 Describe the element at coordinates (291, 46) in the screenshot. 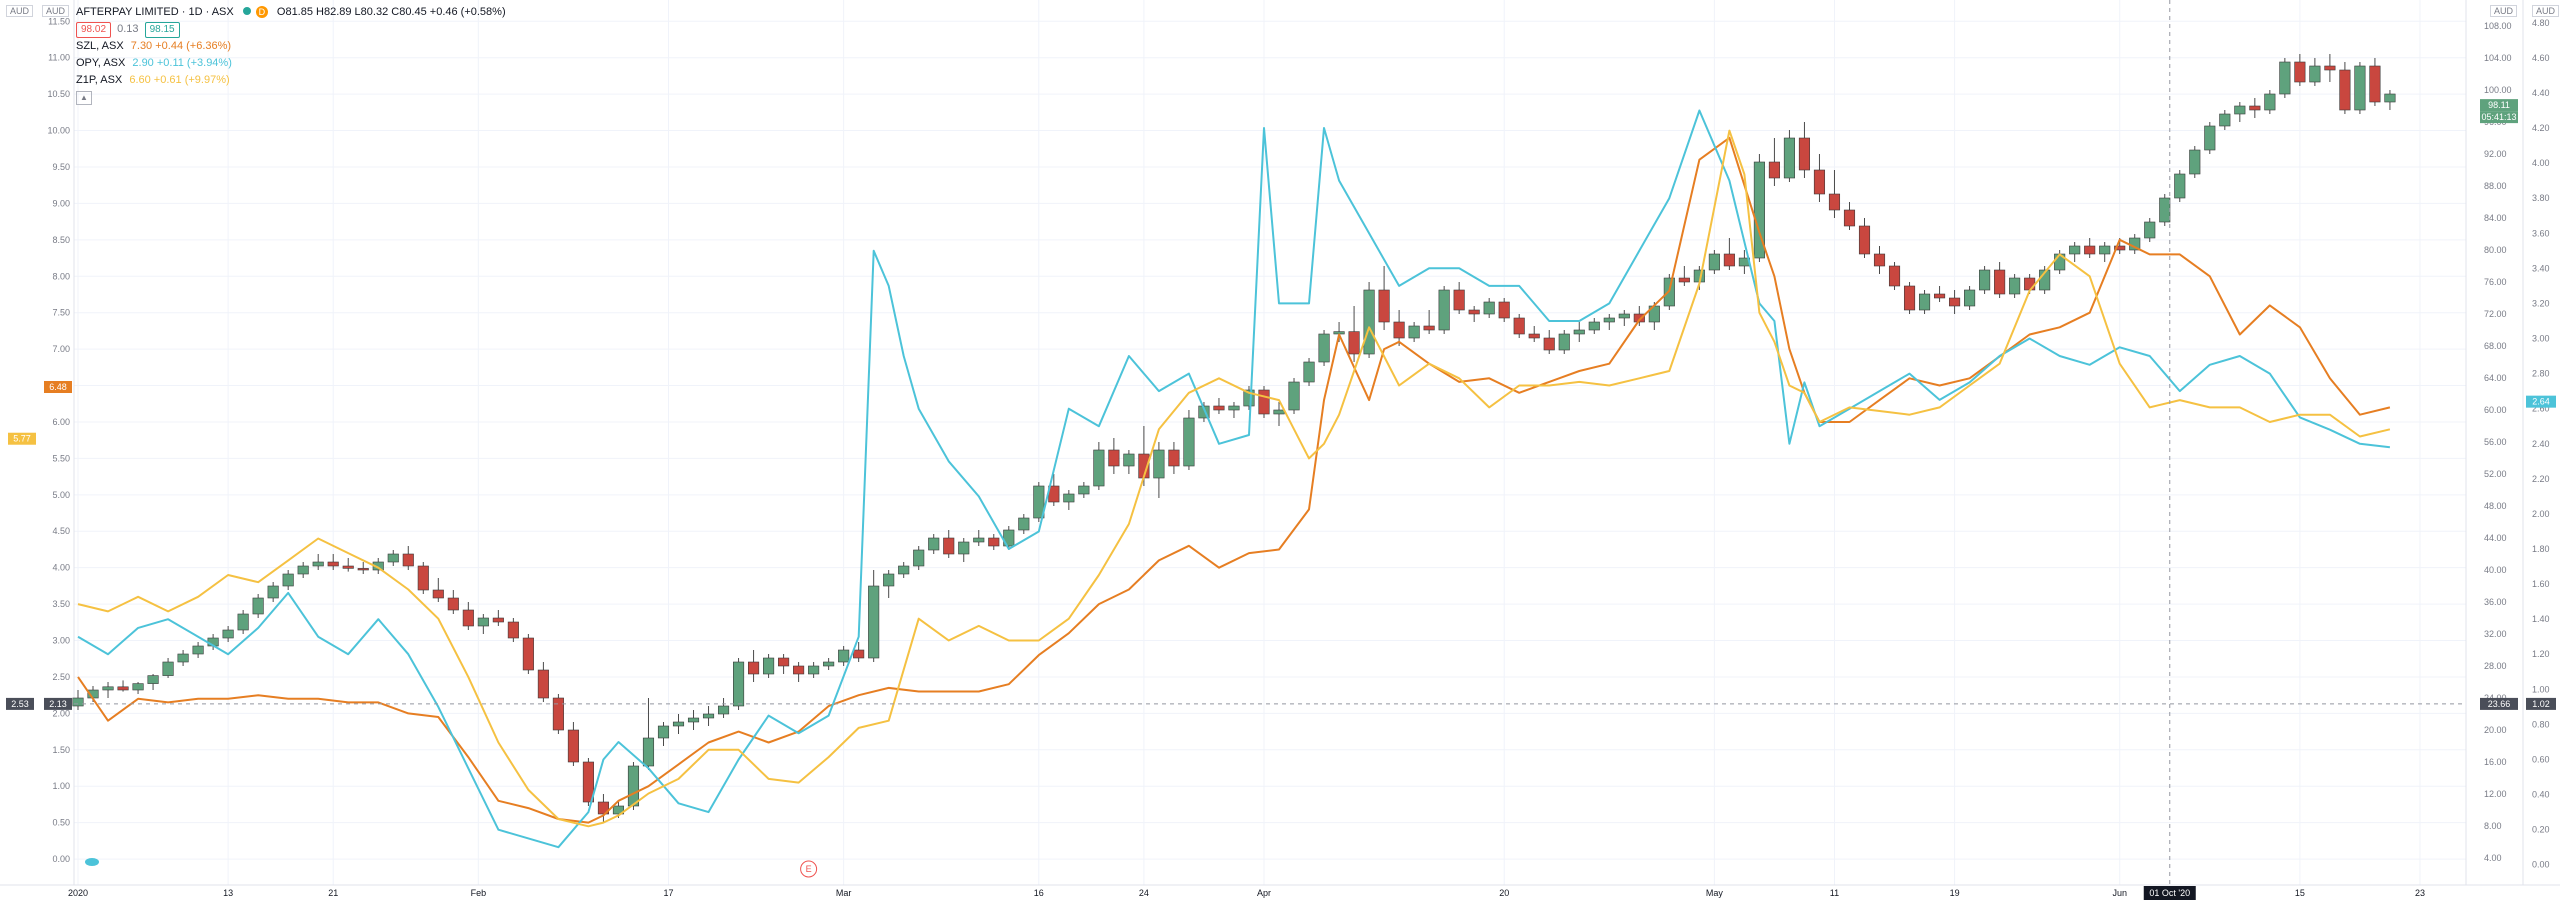

I see `legend-row-szl: SZL, ASX 7.30 +0.44 (+6.36%)` at that location.